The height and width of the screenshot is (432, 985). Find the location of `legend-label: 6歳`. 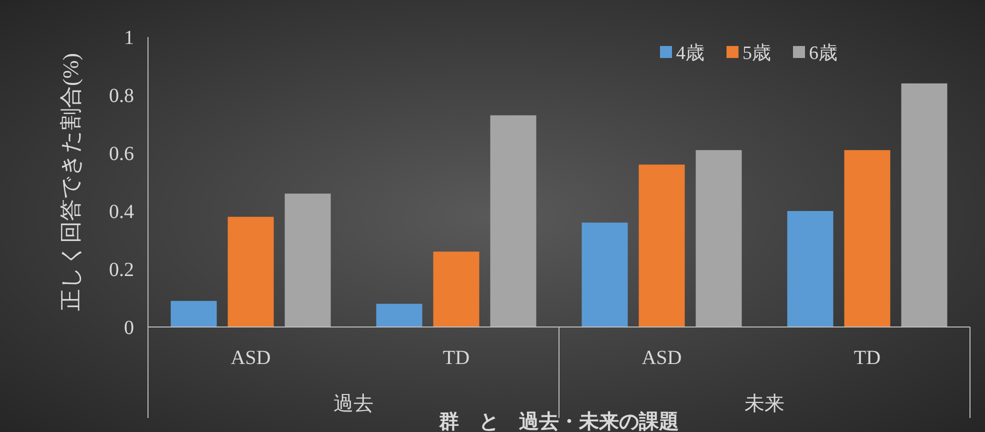

legend-label: 6歳 is located at coordinates (823, 53).